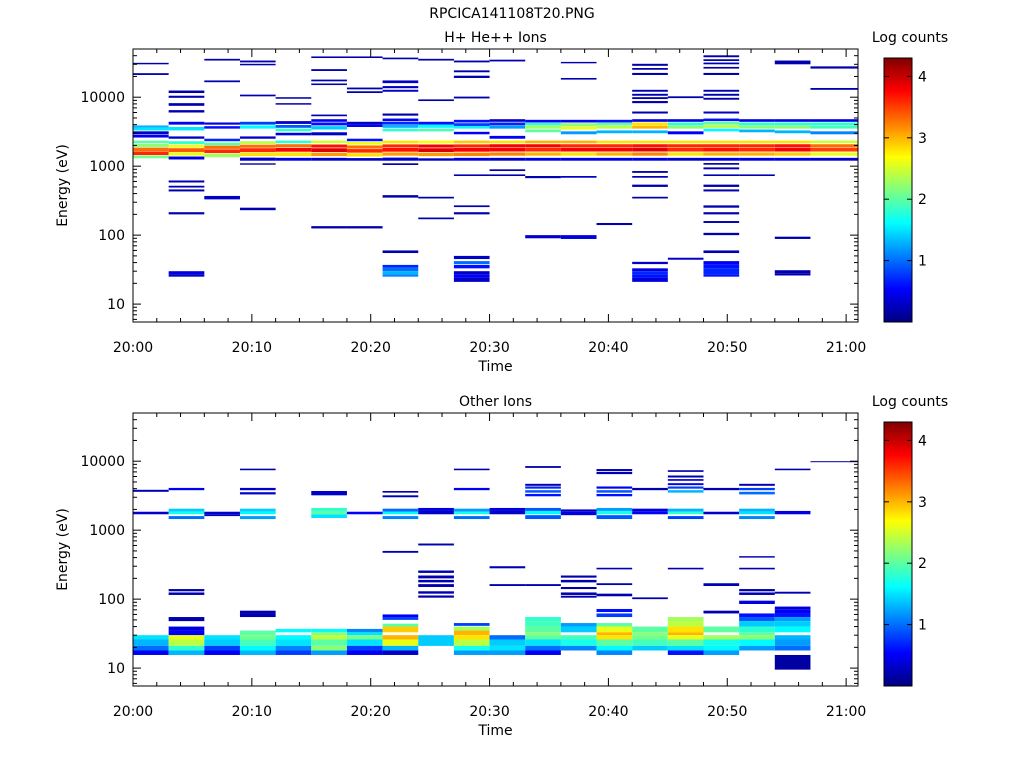 This screenshot has height=768, width=1024. Describe the element at coordinates (512, 14) in the screenshot. I see `page-title: RPCICA141108T20.PNG` at that location.